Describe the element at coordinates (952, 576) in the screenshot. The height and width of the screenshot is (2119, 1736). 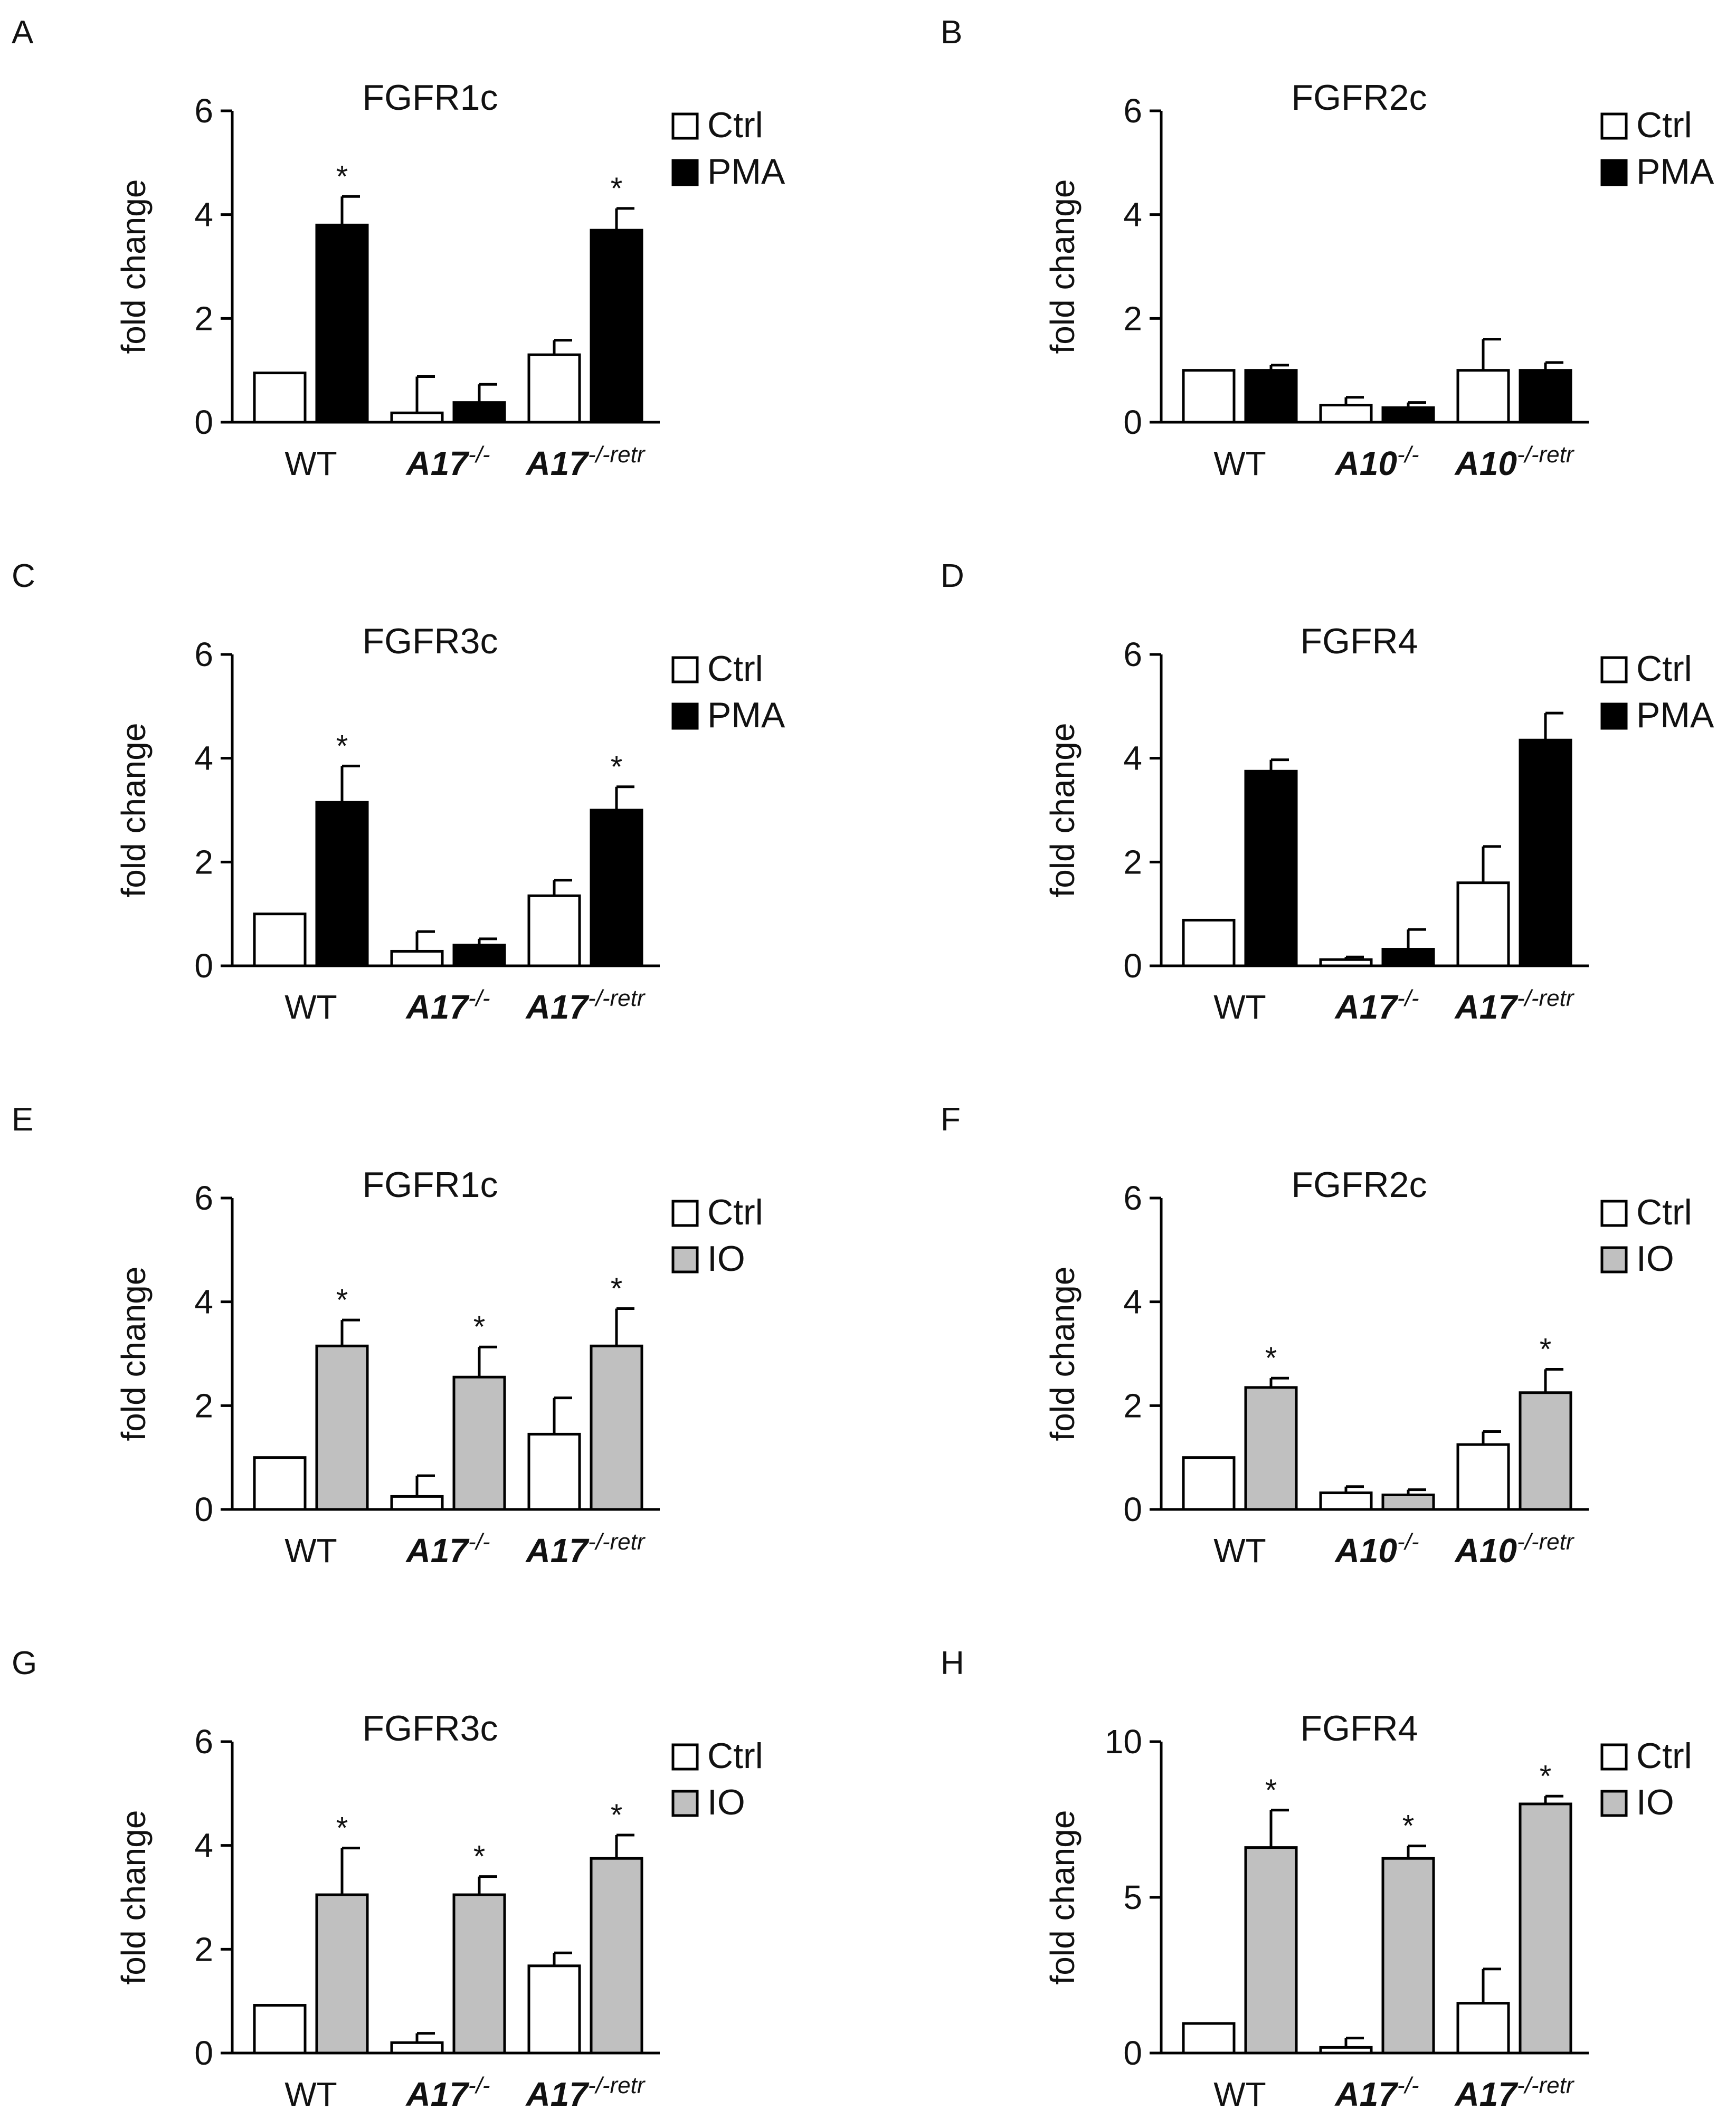
I see `panel-letter: D` at that location.